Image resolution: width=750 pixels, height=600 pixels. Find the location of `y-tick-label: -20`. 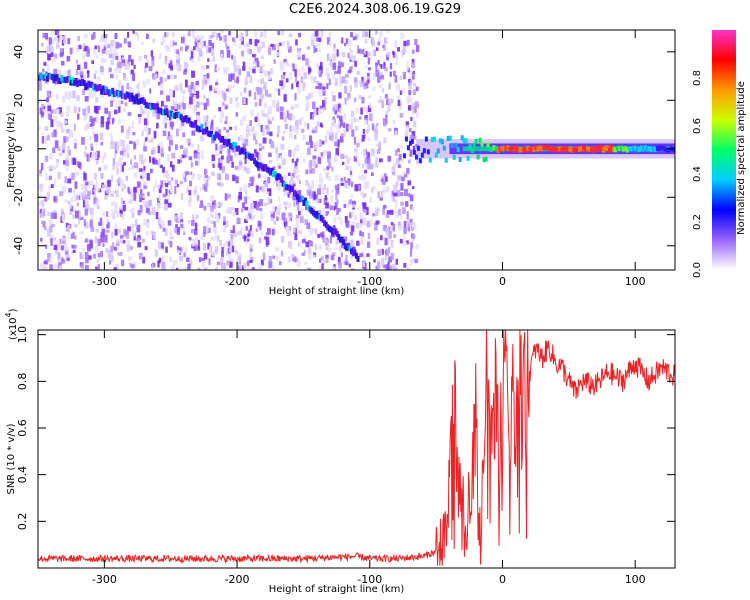

y-tick-label: -20 is located at coordinates (18, 197).